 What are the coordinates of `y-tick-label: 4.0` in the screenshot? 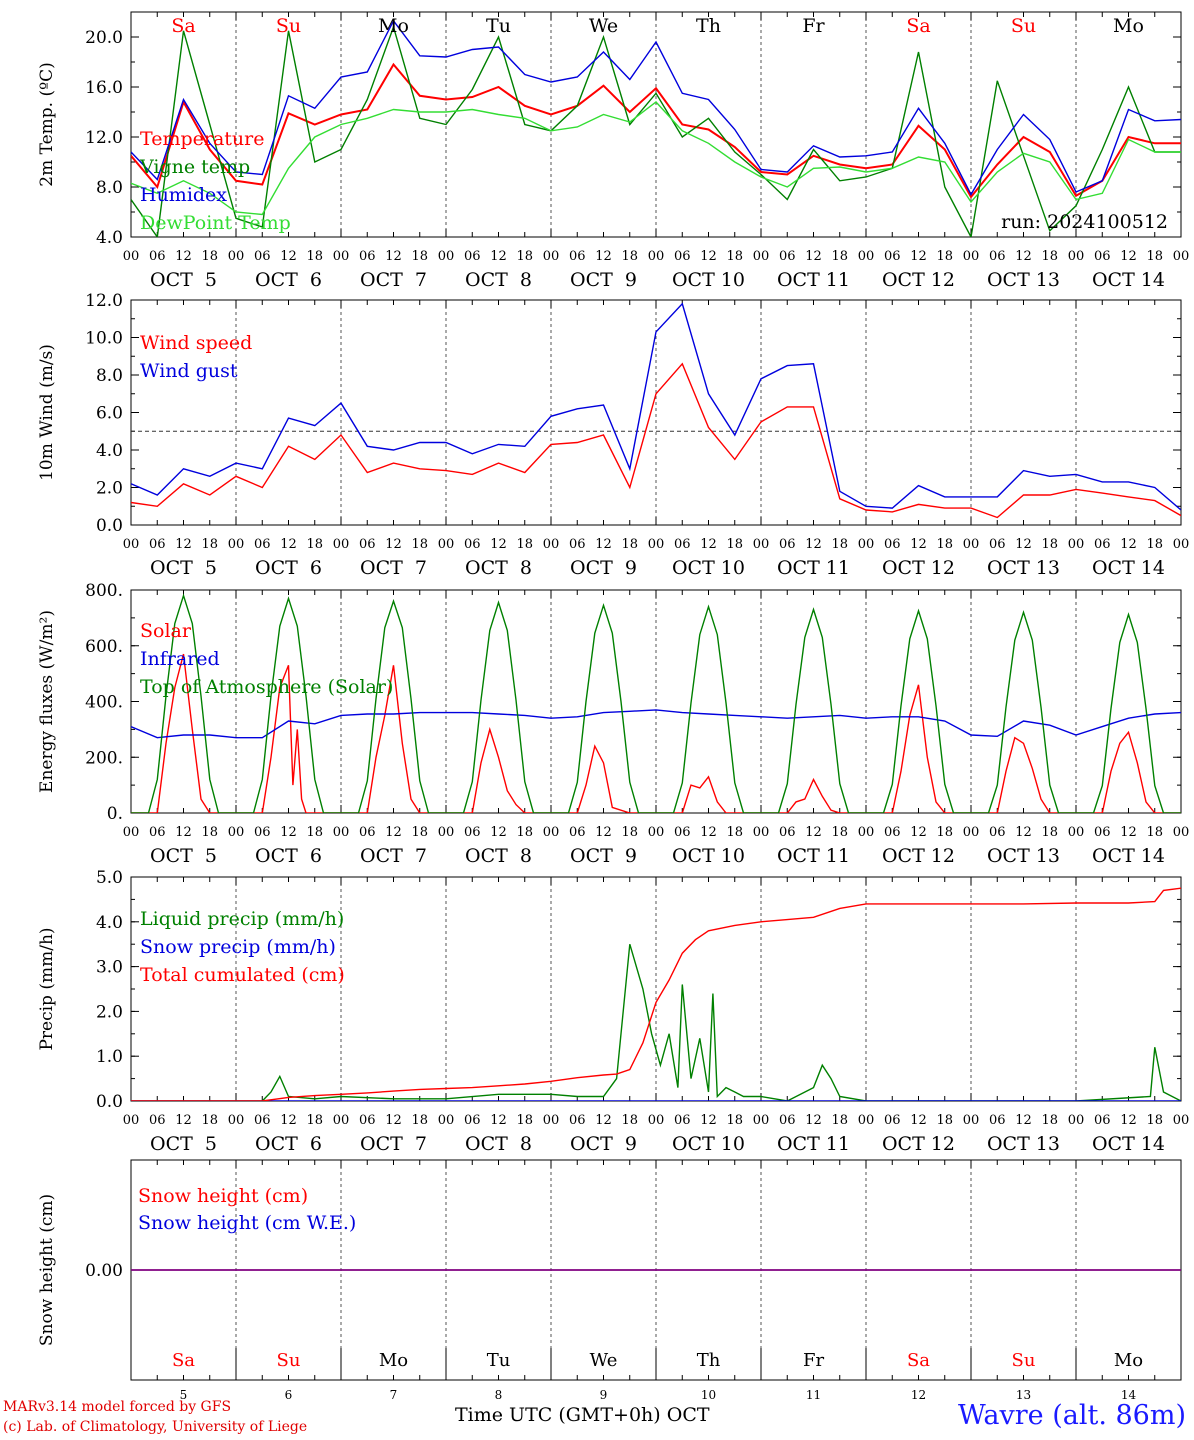 It's located at (109, 451).